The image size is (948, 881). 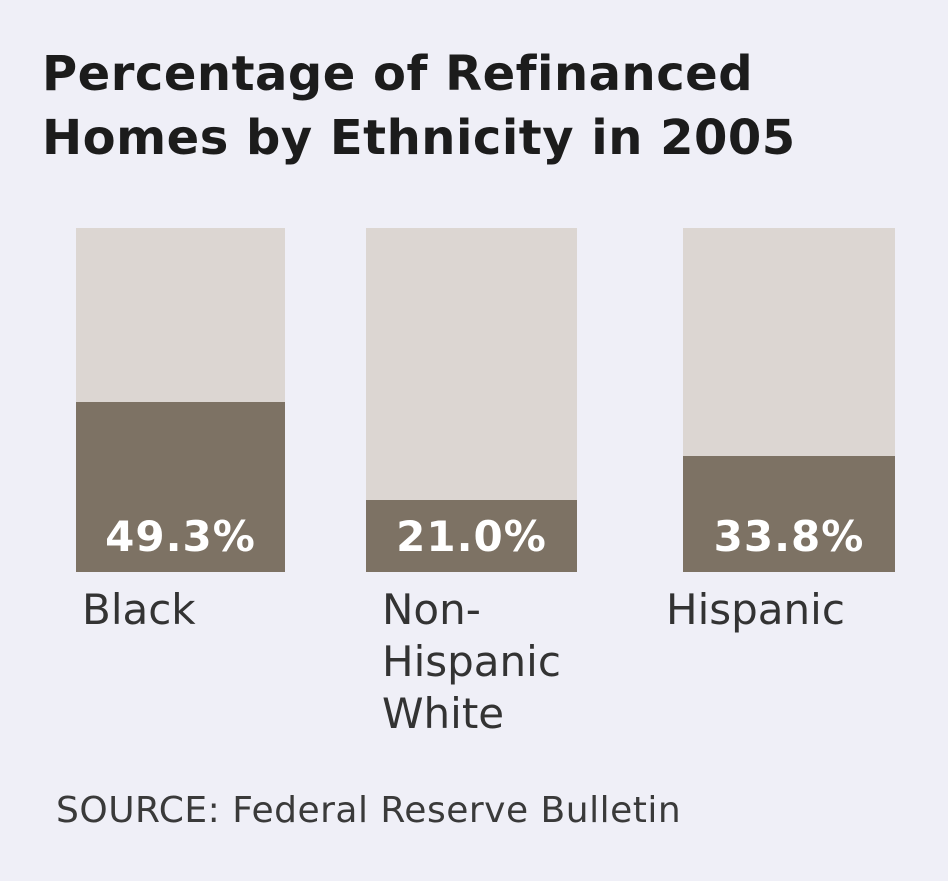 What do you see at coordinates (369, 810) in the screenshot?
I see `source-note: SOURCE: Federal Reserve Bulletin` at bounding box center [369, 810].